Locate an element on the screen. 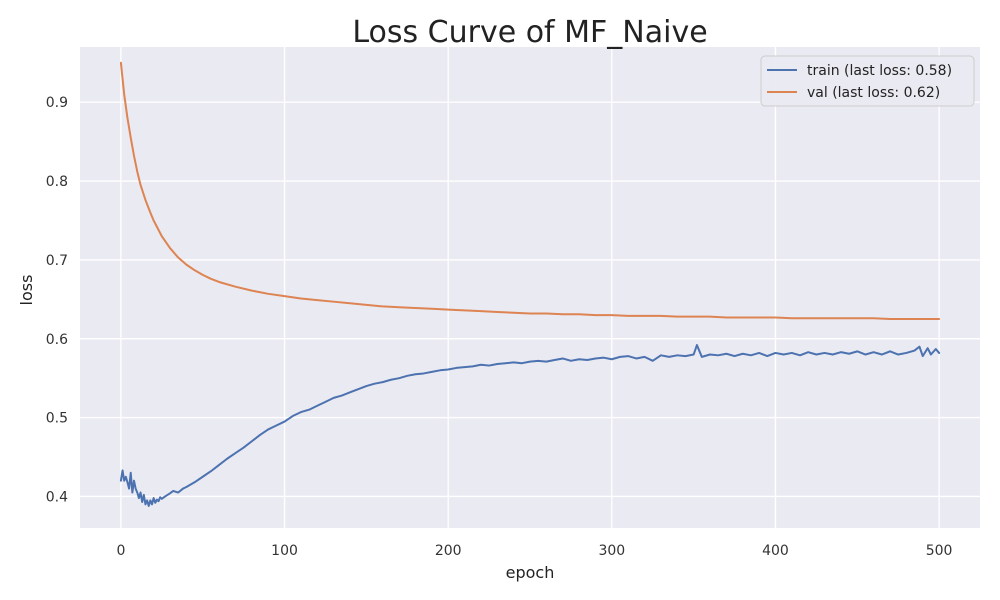 The height and width of the screenshot is (600, 1000). y-tick-label-0: 0.4 is located at coordinates (57, 497).